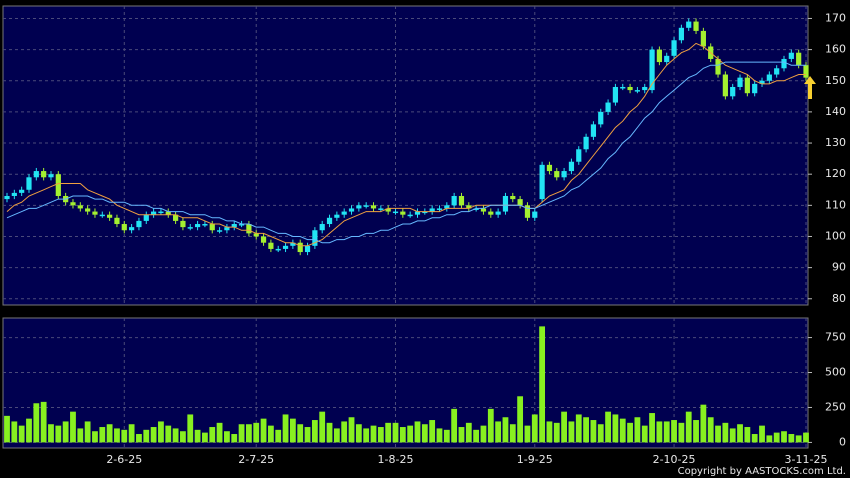  I want to click on x-tick-label: 2-7-25, so click(256, 459).